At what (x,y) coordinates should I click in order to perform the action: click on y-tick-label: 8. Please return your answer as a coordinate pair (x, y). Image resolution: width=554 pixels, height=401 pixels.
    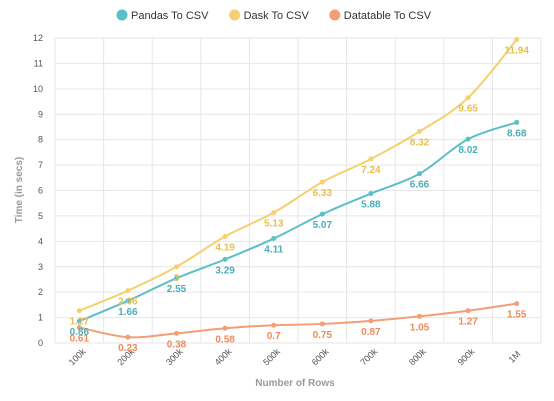
    Looking at the image, I should click on (40, 140).